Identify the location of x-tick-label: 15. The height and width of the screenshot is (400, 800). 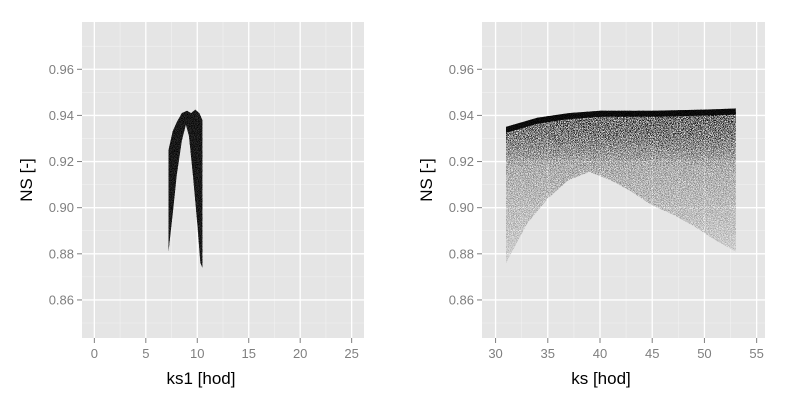
(248, 353).